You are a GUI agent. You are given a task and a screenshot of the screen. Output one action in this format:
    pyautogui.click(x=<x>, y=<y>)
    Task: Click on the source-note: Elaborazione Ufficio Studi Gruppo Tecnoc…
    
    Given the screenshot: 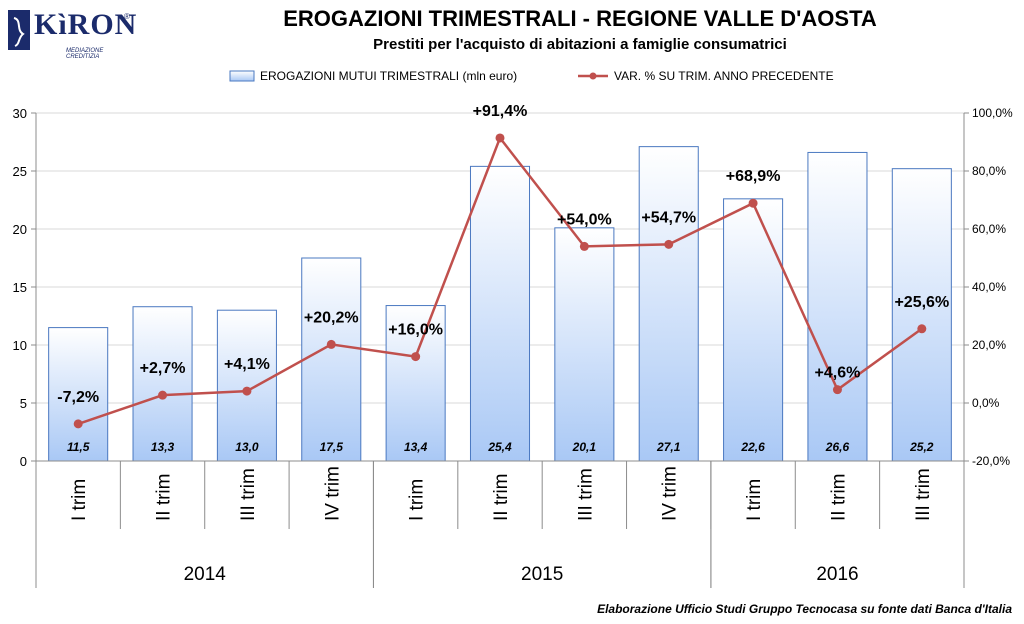 What is the action you would take?
    pyautogui.click(x=804, y=609)
    